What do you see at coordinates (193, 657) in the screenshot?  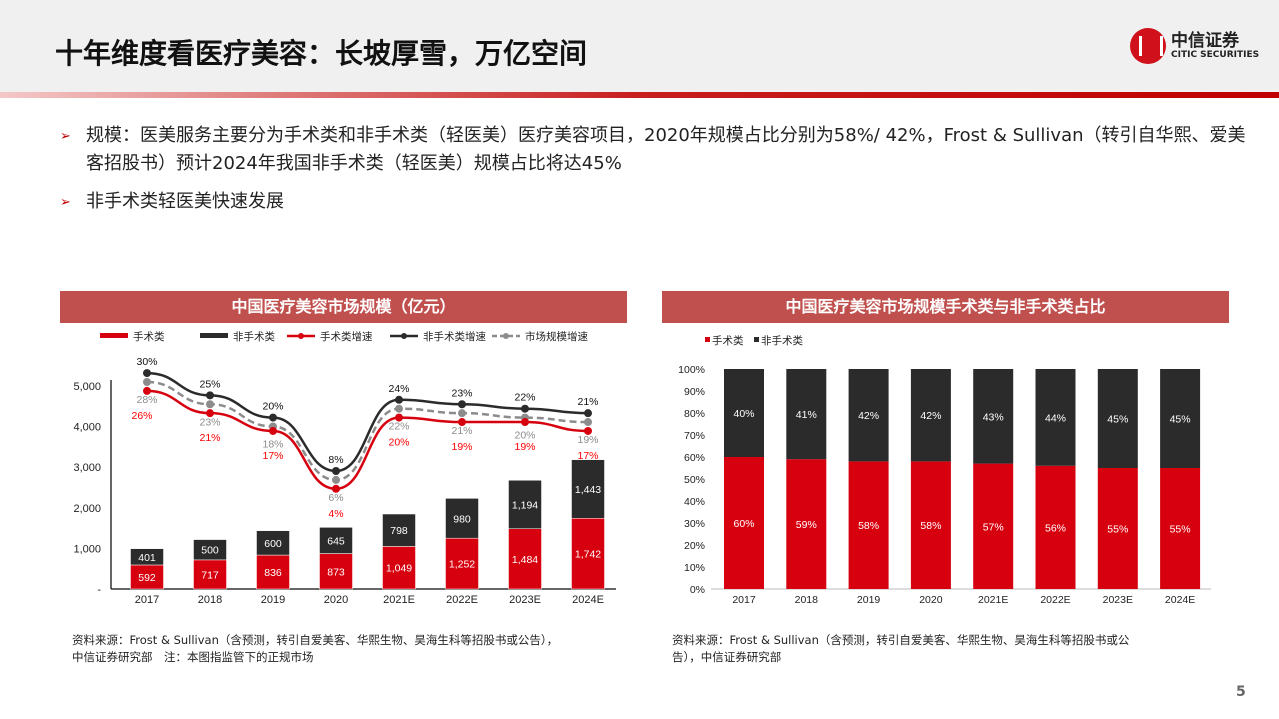 I see `source-line: 中信证券研究部 注：本图指监管下的正规市场` at bounding box center [193, 657].